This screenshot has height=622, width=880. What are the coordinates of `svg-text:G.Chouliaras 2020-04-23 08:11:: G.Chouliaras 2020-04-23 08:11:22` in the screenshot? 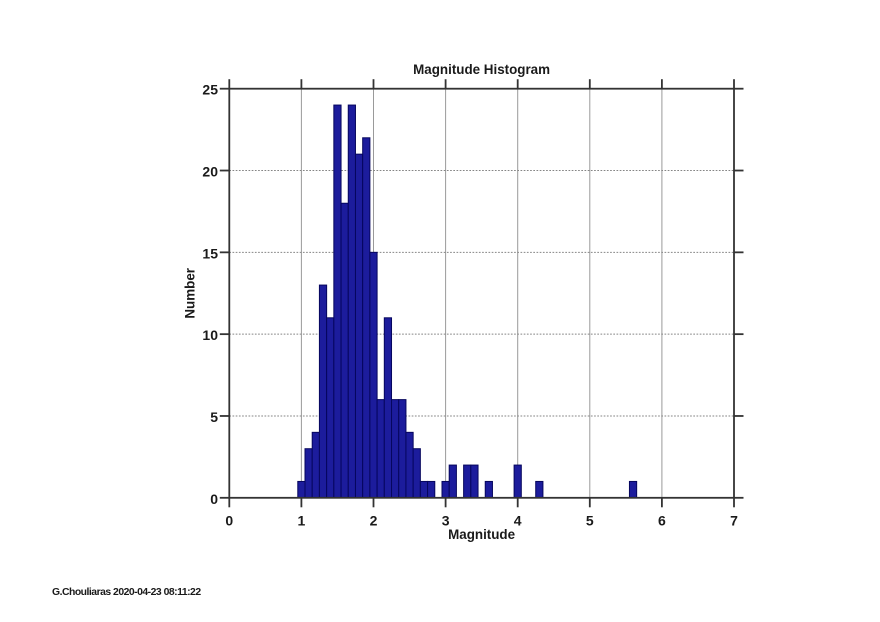 It's located at (126, 592).